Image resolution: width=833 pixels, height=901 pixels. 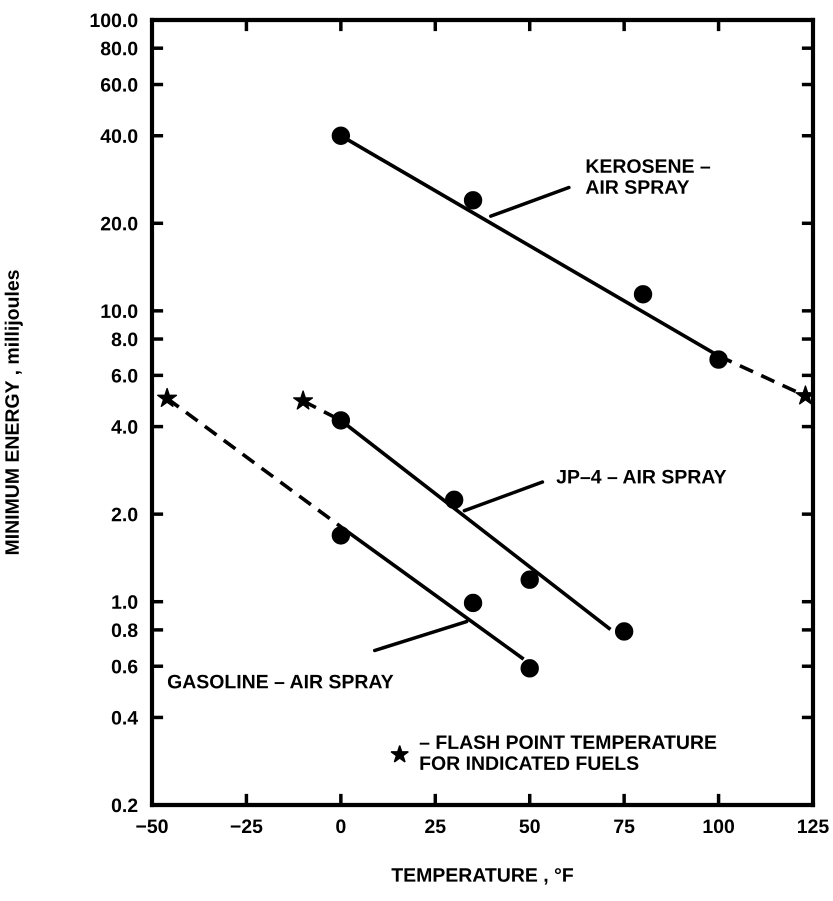 What do you see at coordinates (341, 826) in the screenshot?
I see `x-tick-label: 0` at bounding box center [341, 826].